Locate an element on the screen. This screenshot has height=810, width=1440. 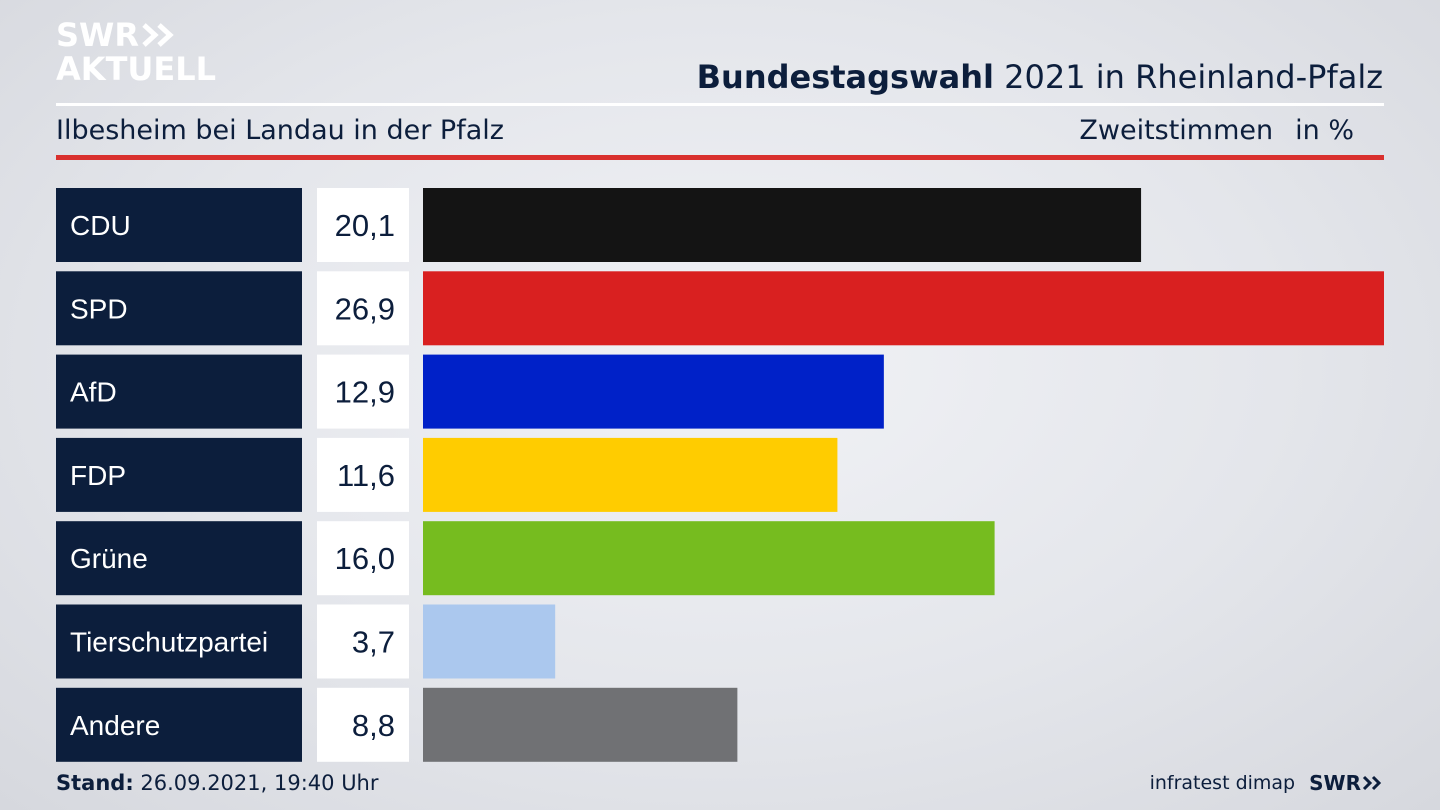
logo-text-swr: SWR is located at coordinates (97, 35).